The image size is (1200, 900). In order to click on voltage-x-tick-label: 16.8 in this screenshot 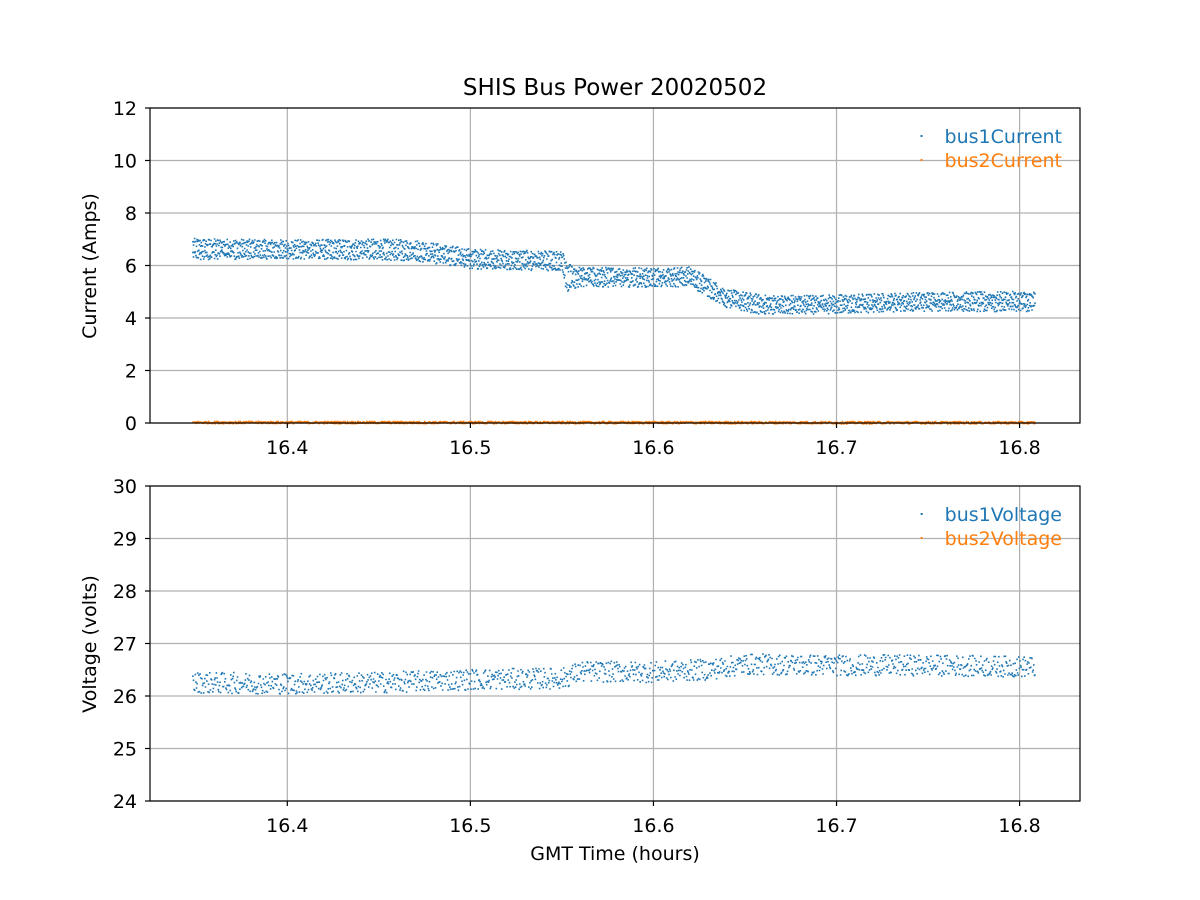, I will do `click(1019, 826)`.